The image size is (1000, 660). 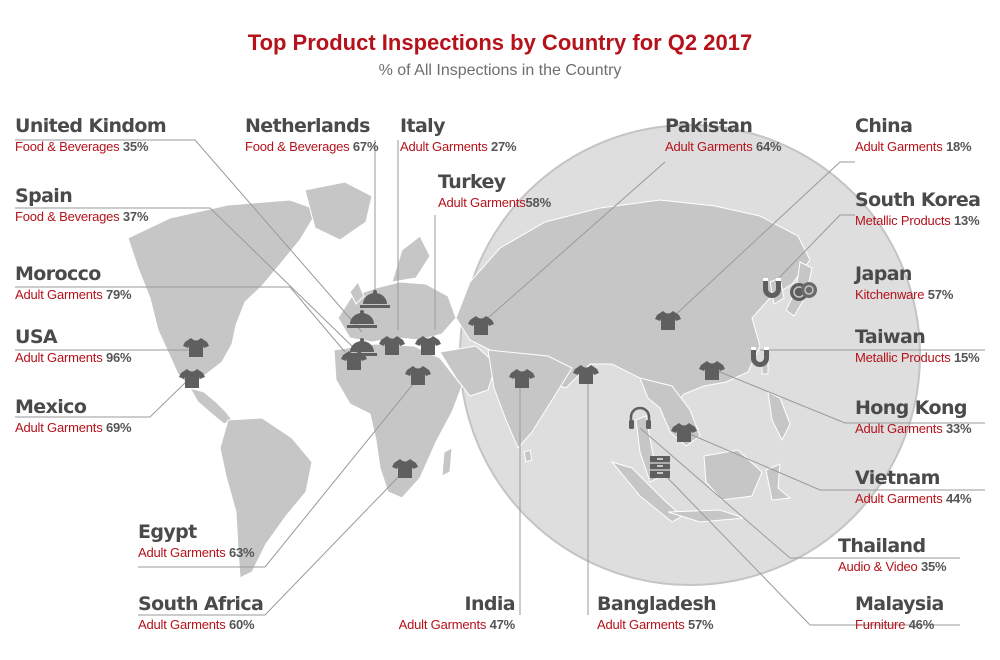 I want to click on country-detail: Adult Garments 33%, so click(x=913, y=428).